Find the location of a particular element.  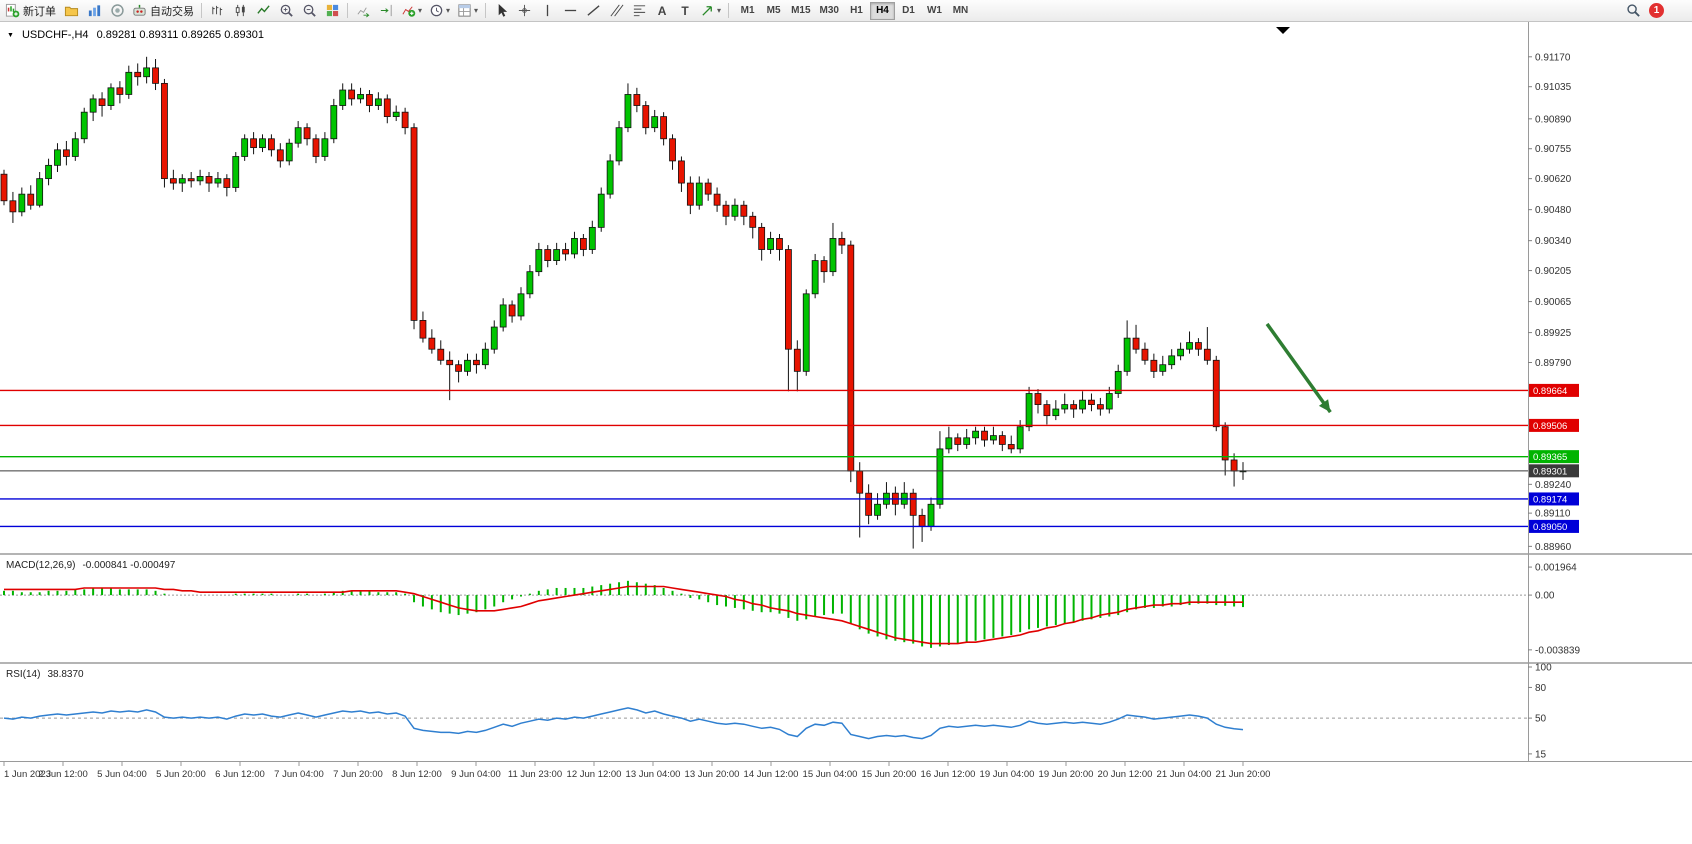

timeframe-button-mn: MN is located at coordinates (960, 11).